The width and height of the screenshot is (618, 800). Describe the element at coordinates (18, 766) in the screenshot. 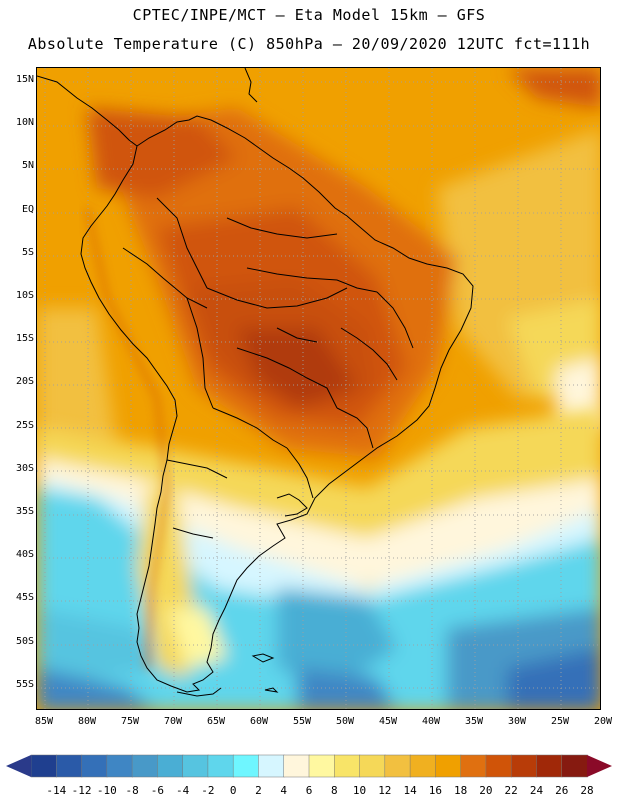

I see `colorbar-low-arrow` at that location.